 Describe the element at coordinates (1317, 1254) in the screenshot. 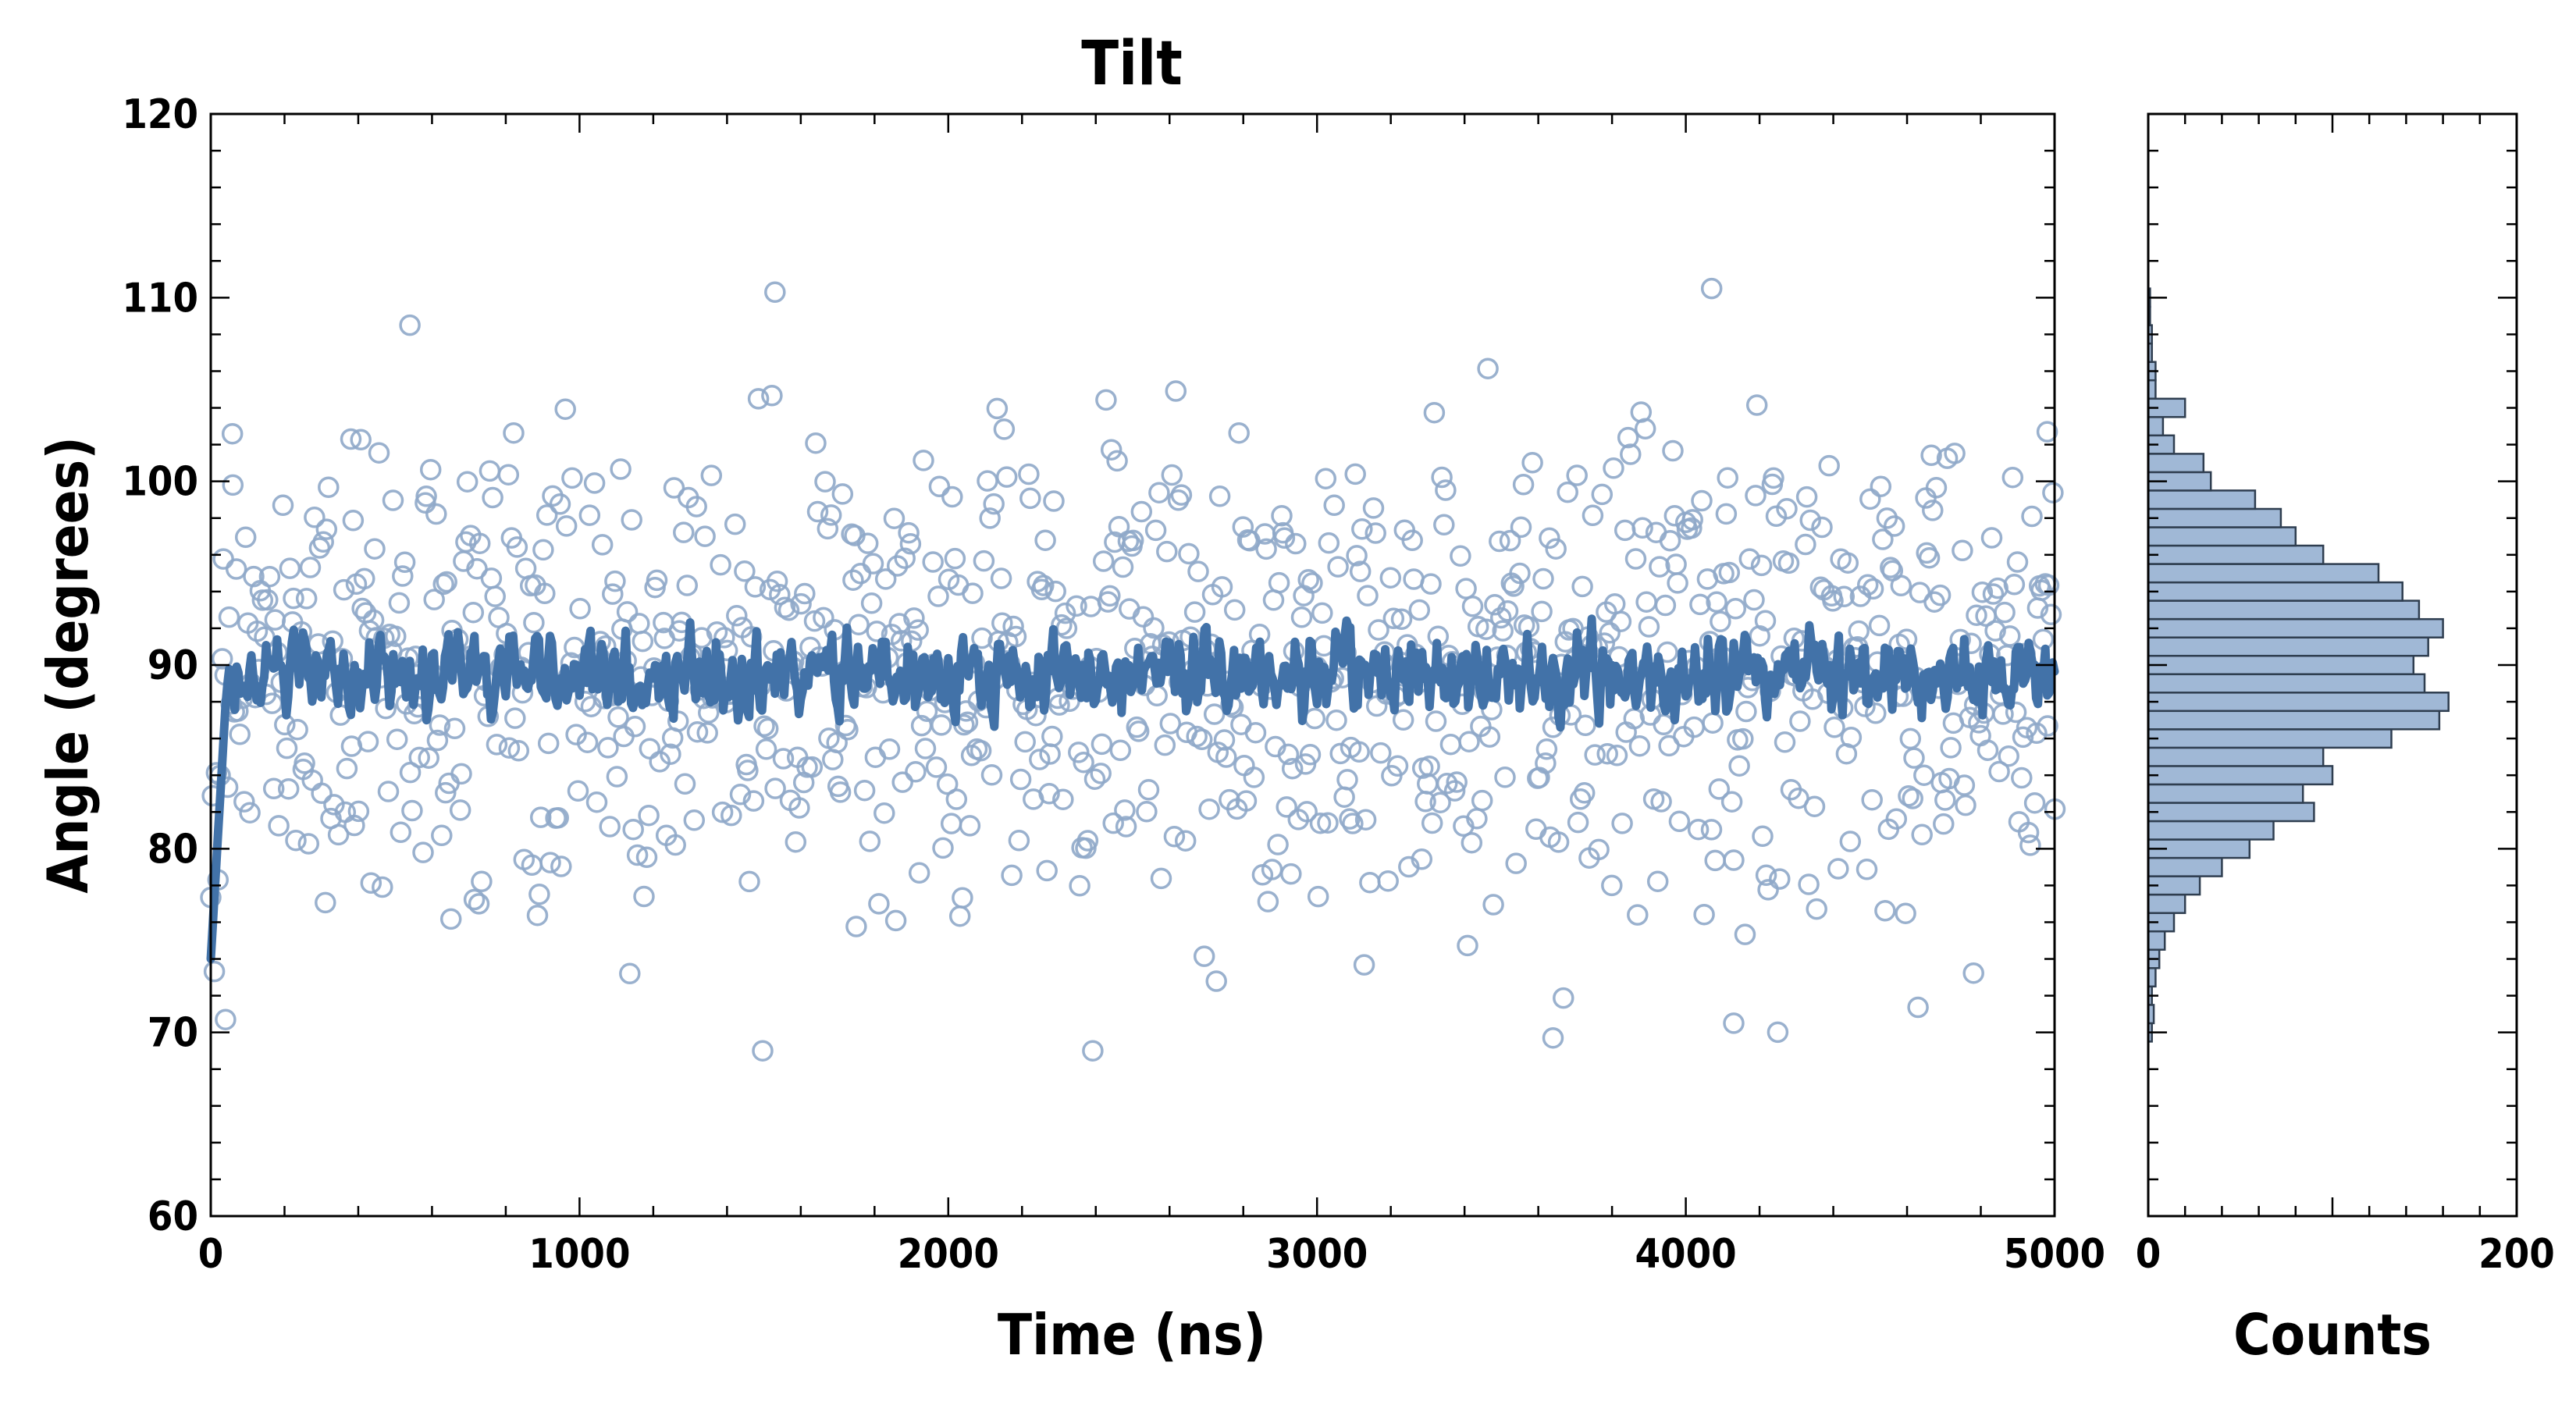

I see `x-tick-label: 3000` at that location.